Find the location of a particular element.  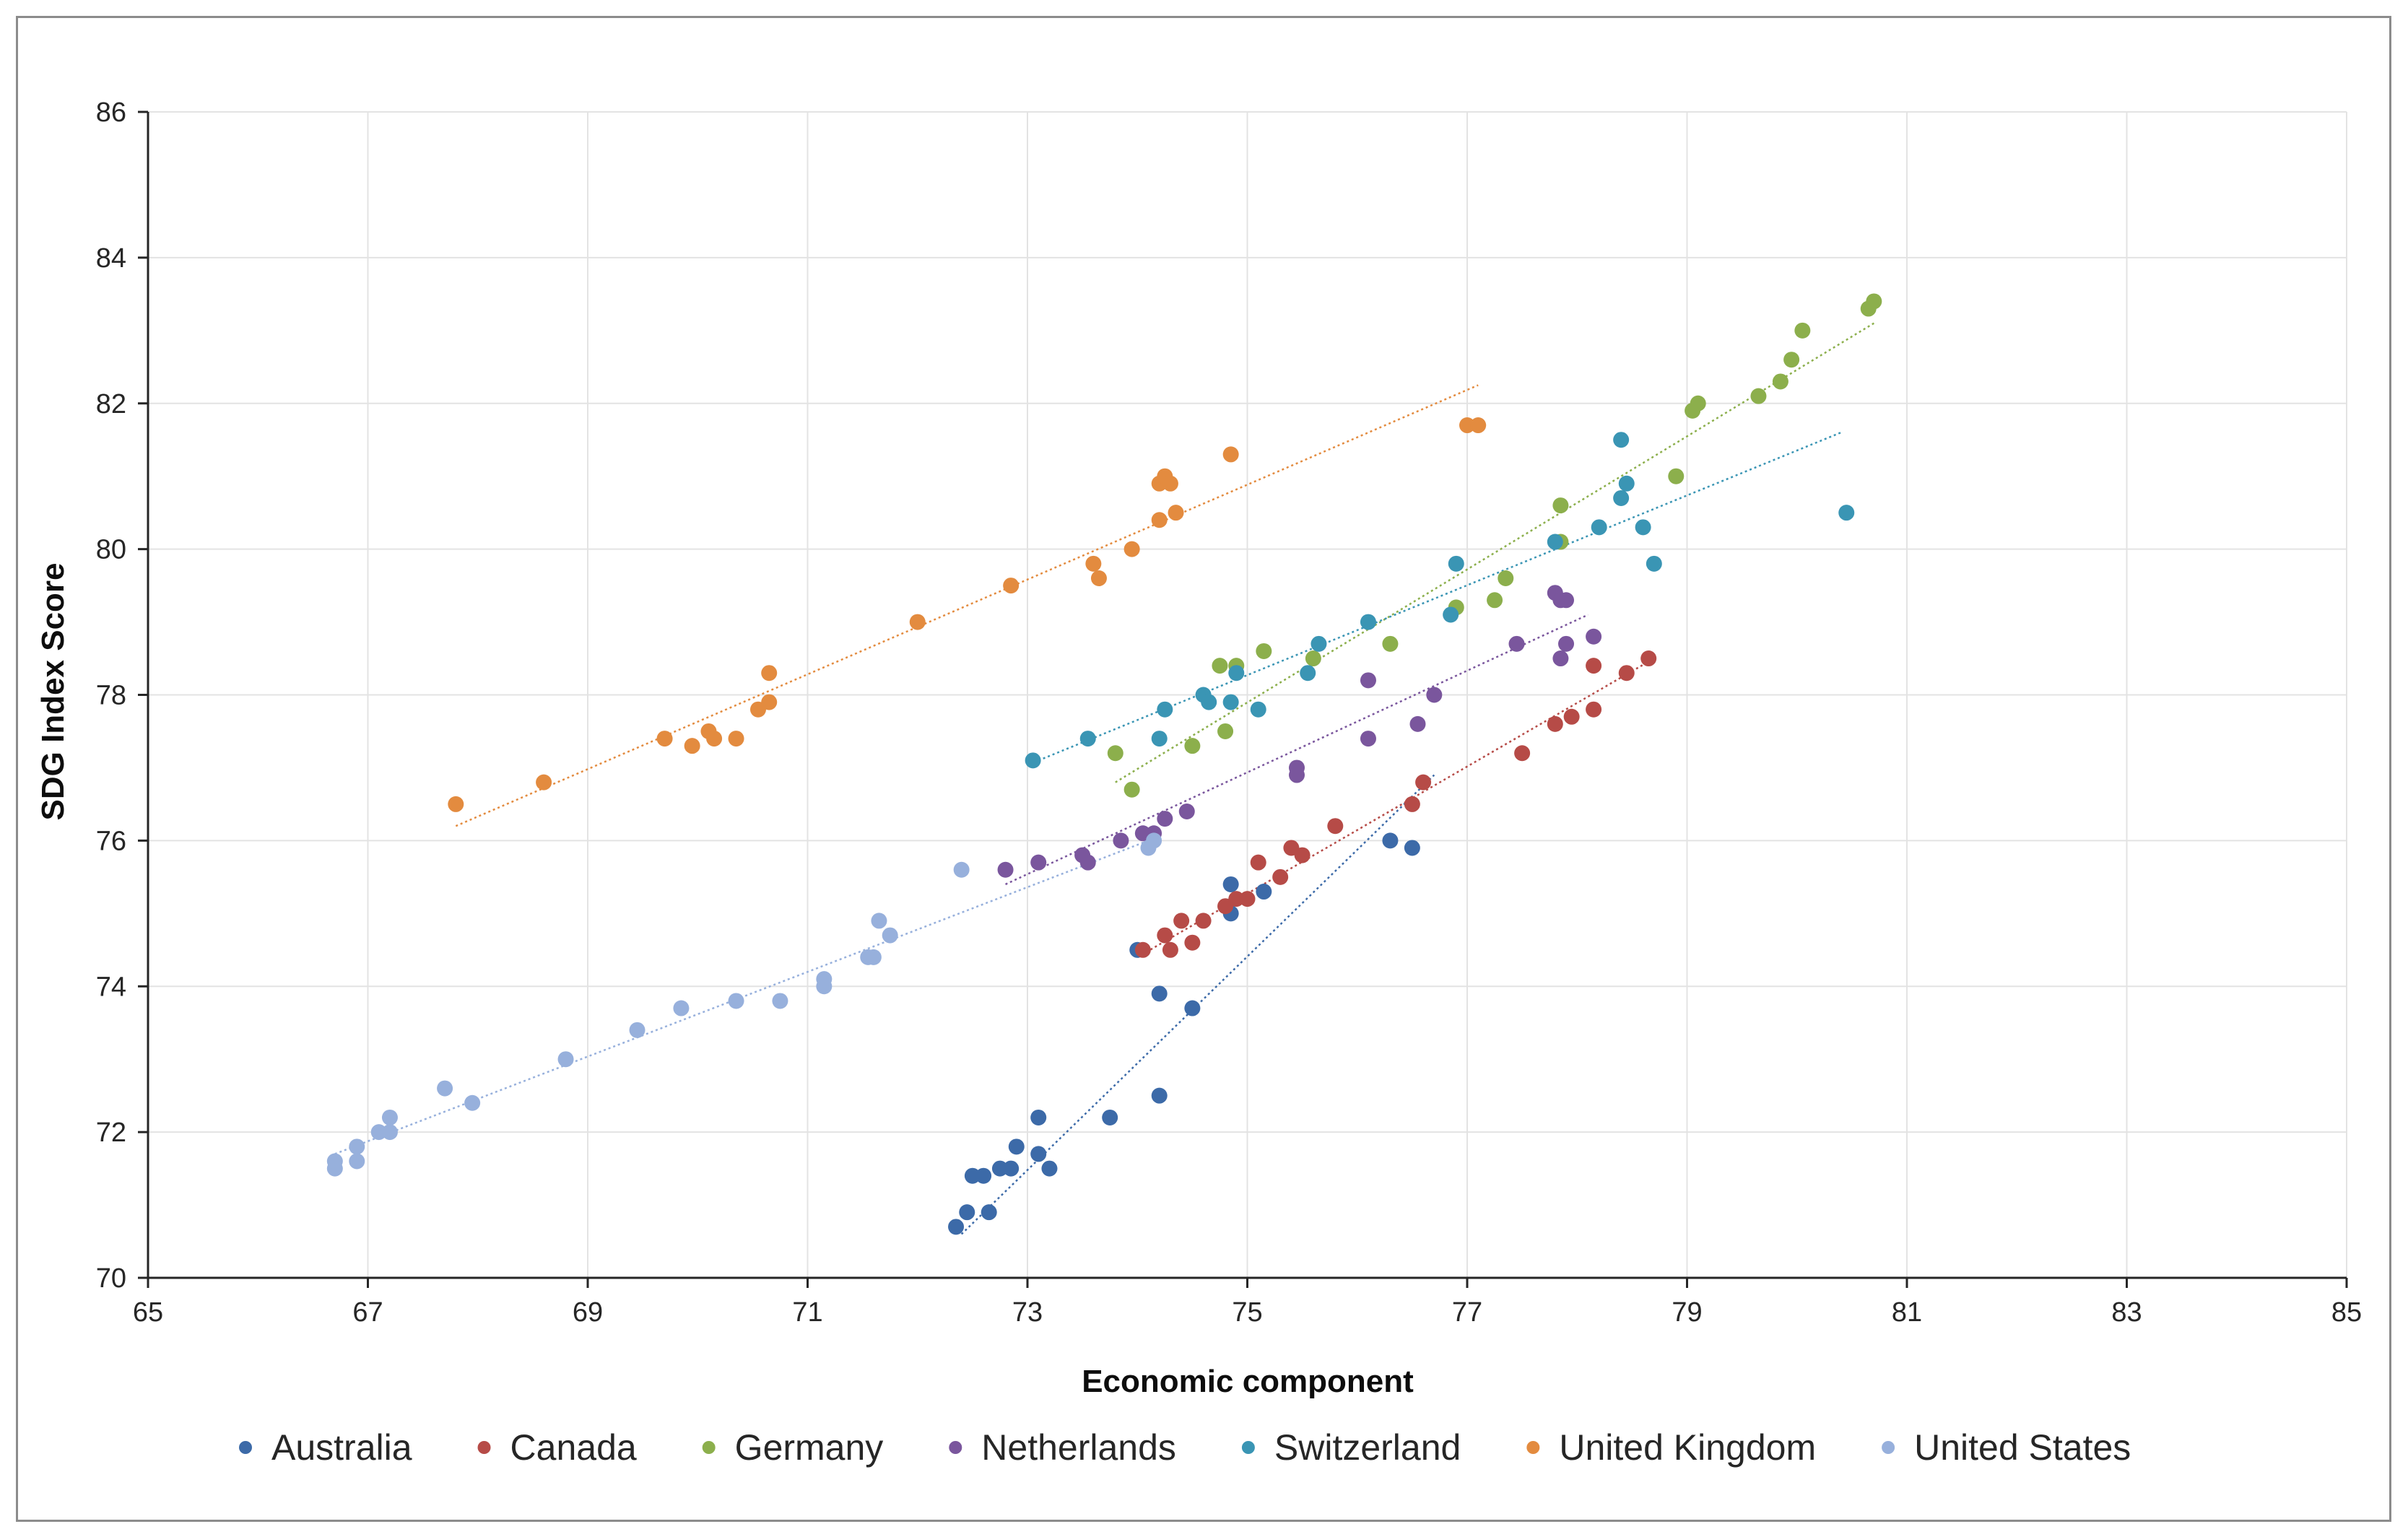

legend-item-switzerland: Switzerland is located at coordinates (1351, 1447).